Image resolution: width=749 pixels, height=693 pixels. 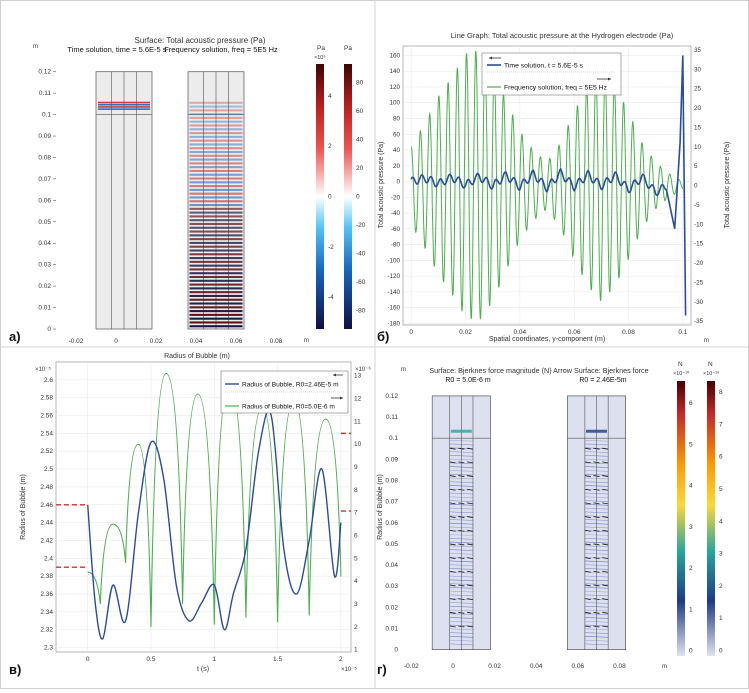 I want to click on colorbar-tick-label: -60, so click(x=361, y=282).